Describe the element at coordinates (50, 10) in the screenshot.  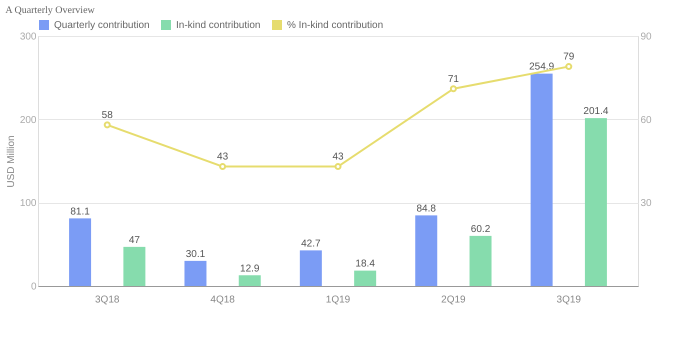
I see `chart-title: A Quarterly Overview` at that location.